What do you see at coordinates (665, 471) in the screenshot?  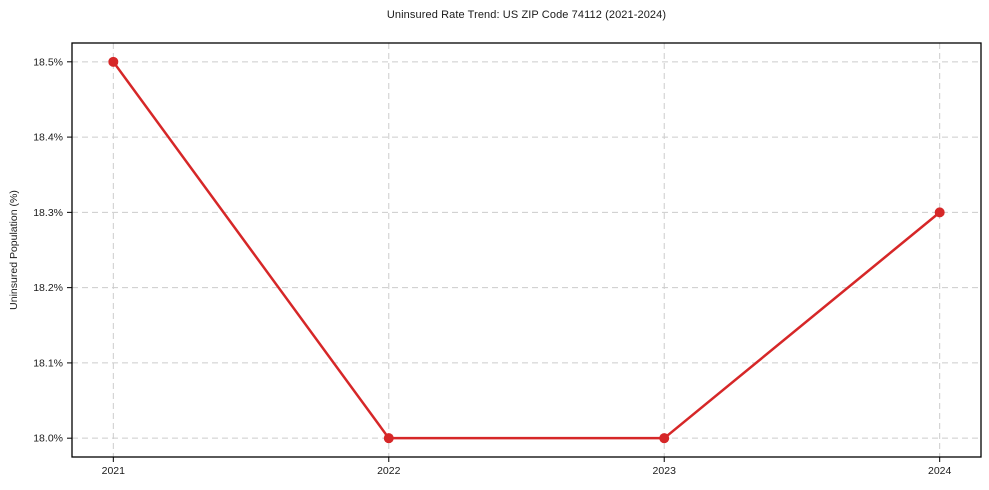 I see `x-tick-label: 2023` at bounding box center [665, 471].